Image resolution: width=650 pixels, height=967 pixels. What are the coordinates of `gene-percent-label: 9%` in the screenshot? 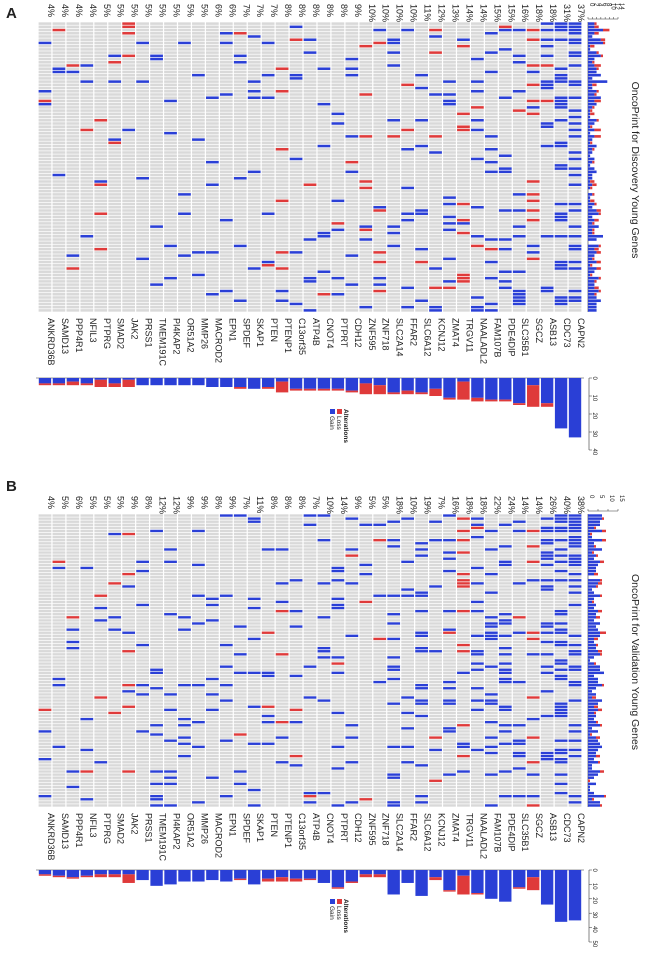 It's located at (358, 10).